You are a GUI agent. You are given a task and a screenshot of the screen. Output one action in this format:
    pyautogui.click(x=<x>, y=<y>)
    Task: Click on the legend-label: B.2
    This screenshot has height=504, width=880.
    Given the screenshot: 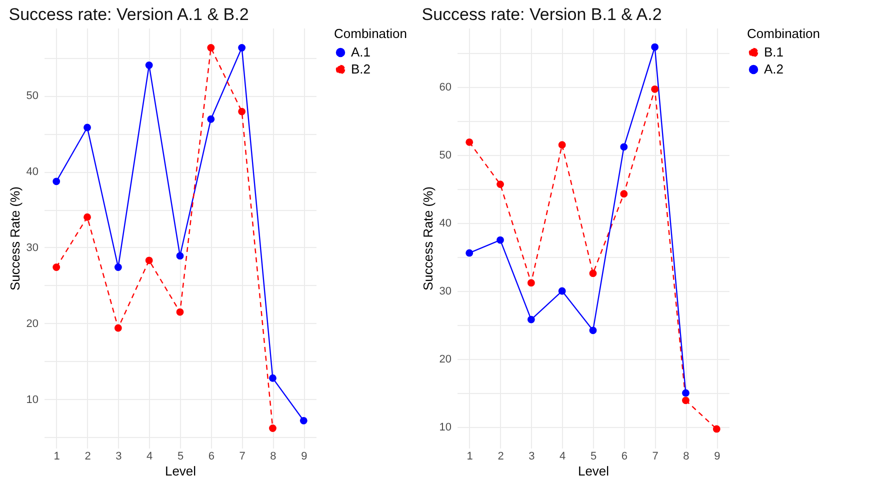 What is the action you would take?
    pyautogui.click(x=361, y=69)
    